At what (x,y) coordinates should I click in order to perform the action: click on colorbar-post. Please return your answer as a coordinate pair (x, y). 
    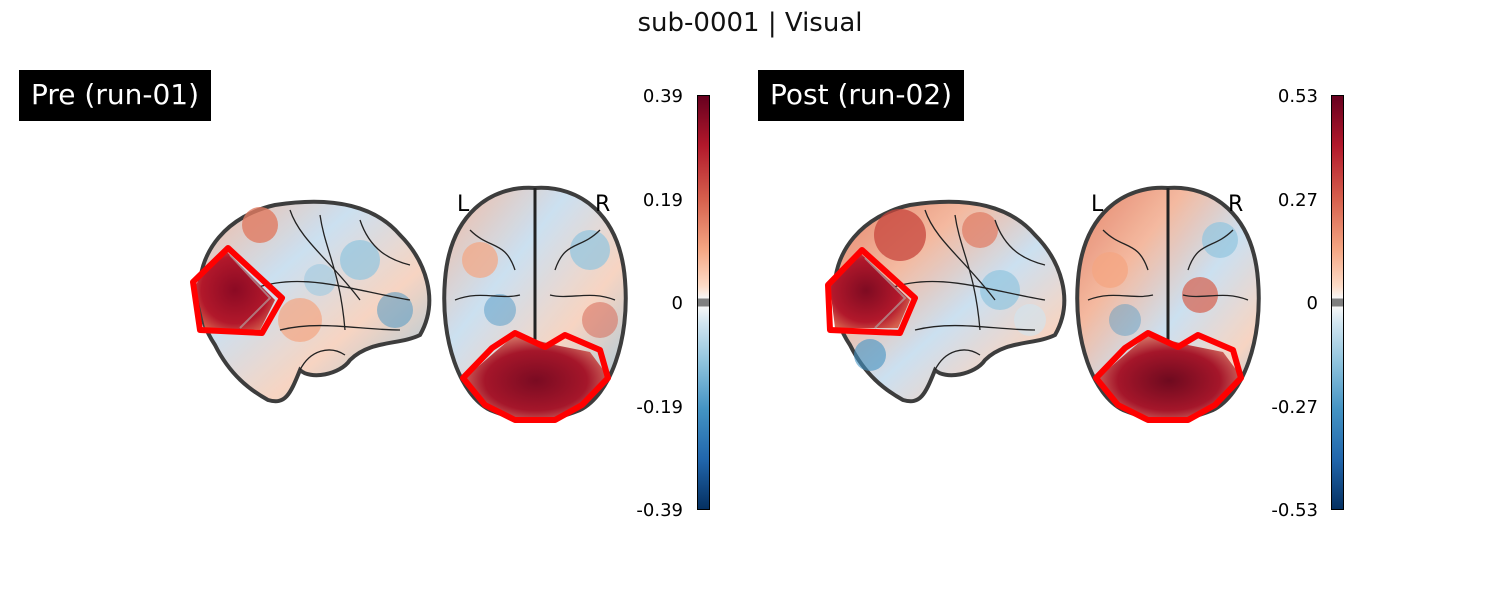
    Looking at the image, I should click on (1337, 302).